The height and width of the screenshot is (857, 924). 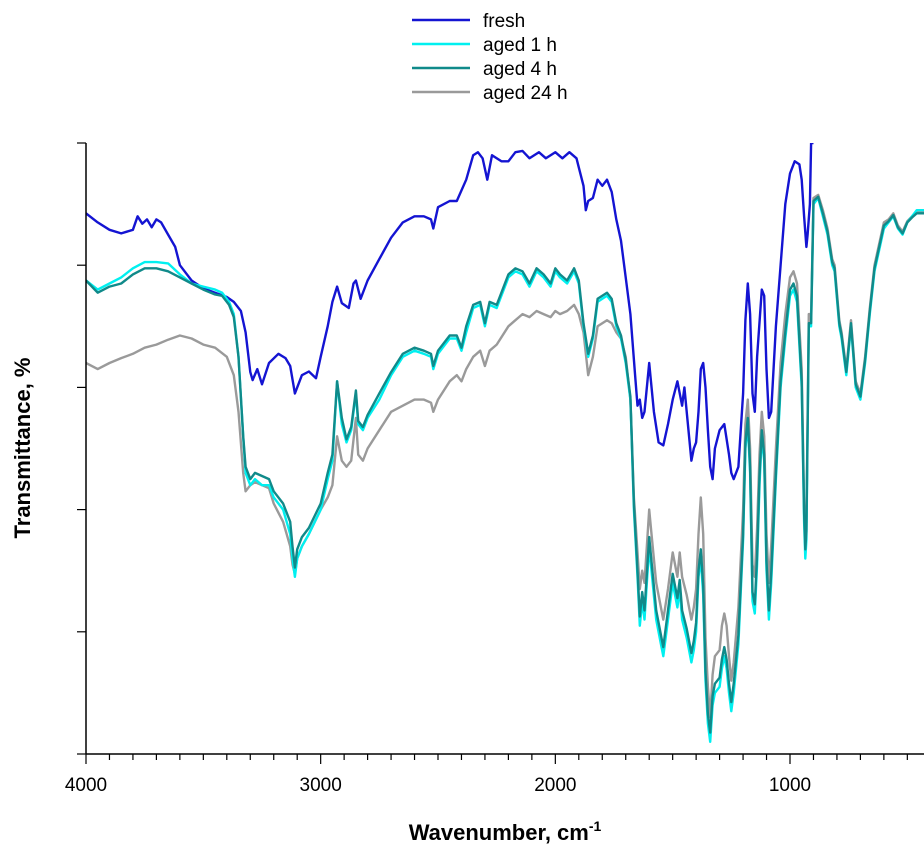 What do you see at coordinates (486, 775) in the screenshot?
I see `x-axis-ticks: 4000 3000 2000 1000` at bounding box center [486, 775].